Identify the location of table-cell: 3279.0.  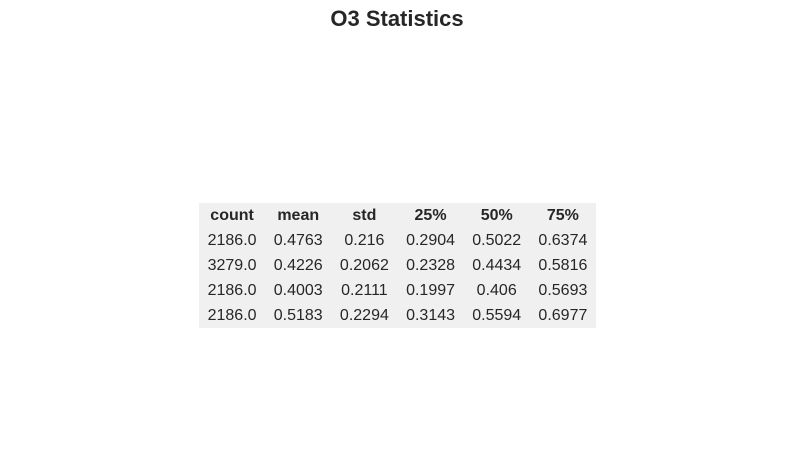
(232, 265).